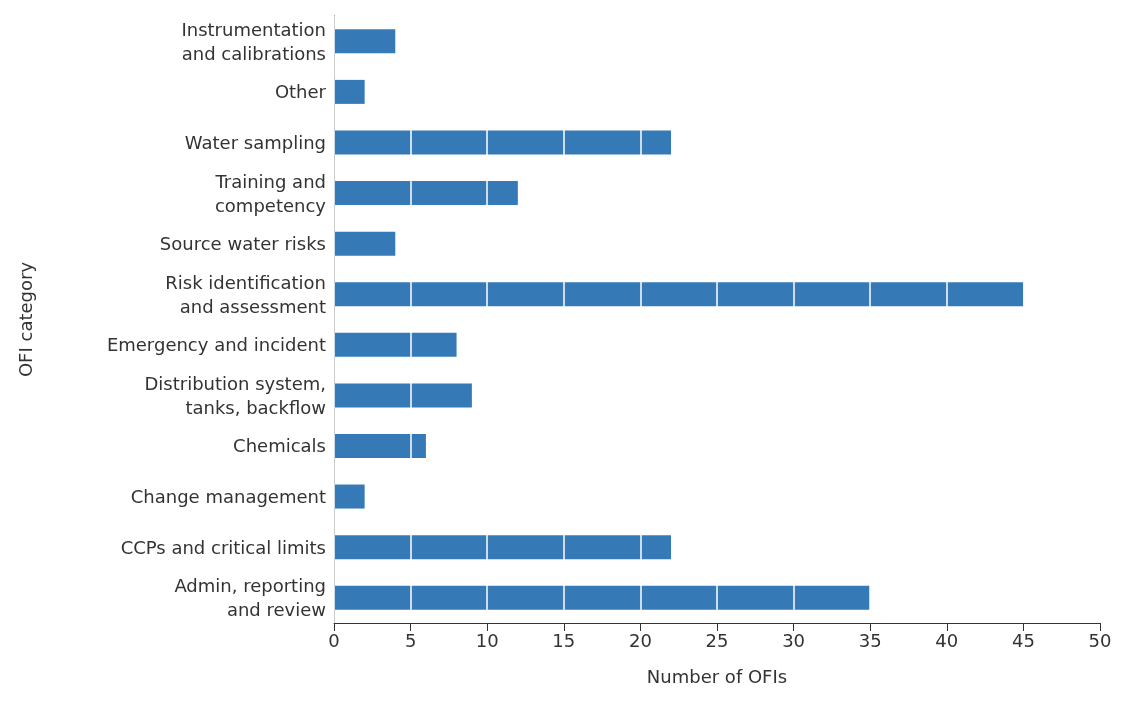 The width and height of the screenshot is (1129, 713). What do you see at coordinates (25, 319) in the screenshot?
I see `y-axis-title: OFI category` at bounding box center [25, 319].